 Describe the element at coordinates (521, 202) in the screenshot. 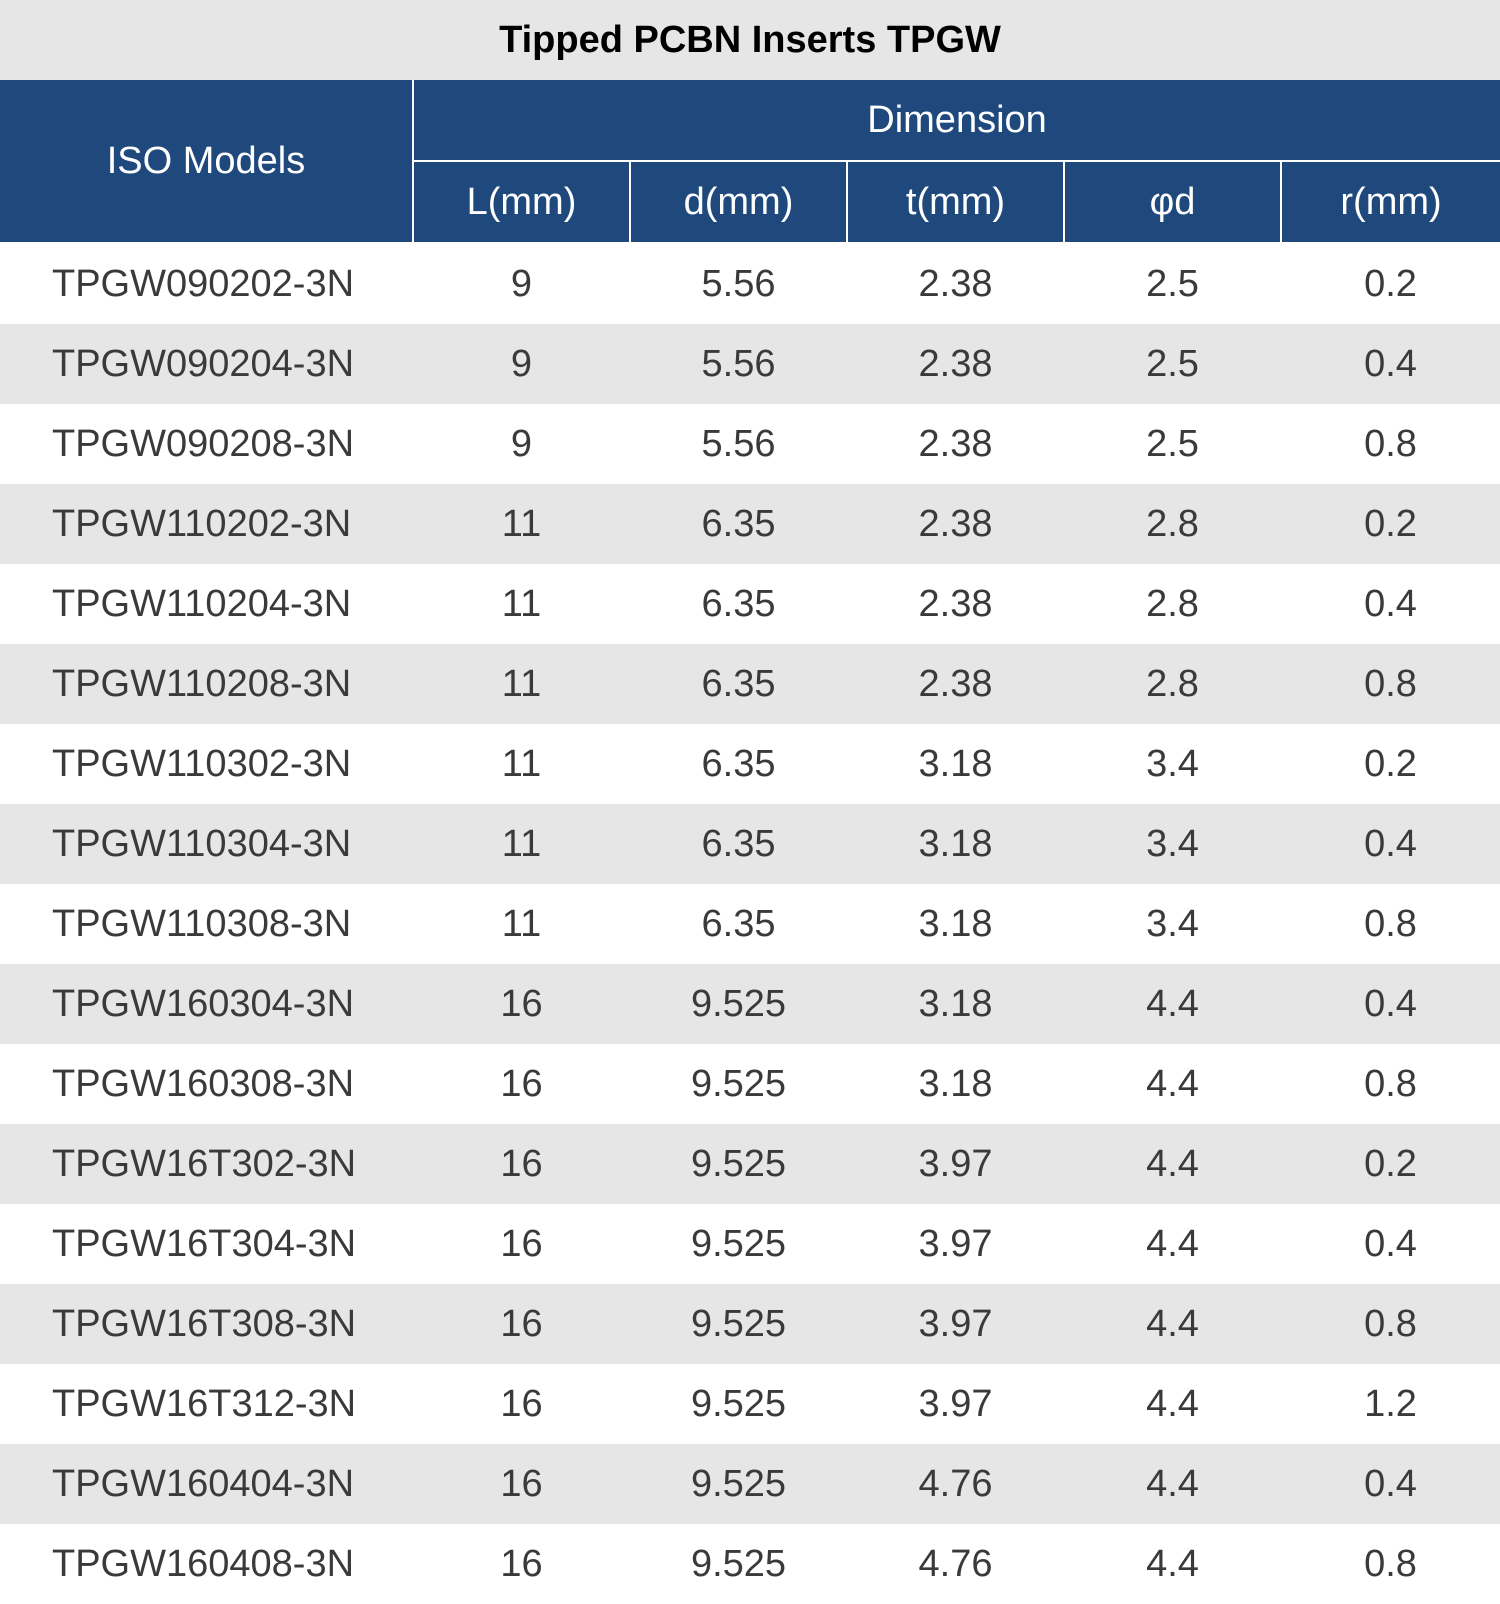

I see `header-l: L(mm)` at that location.